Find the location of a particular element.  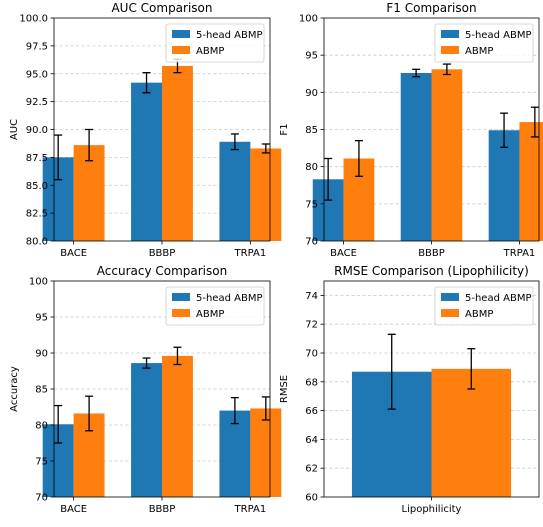

y-tick-label: 72 is located at coordinates (311, 325).